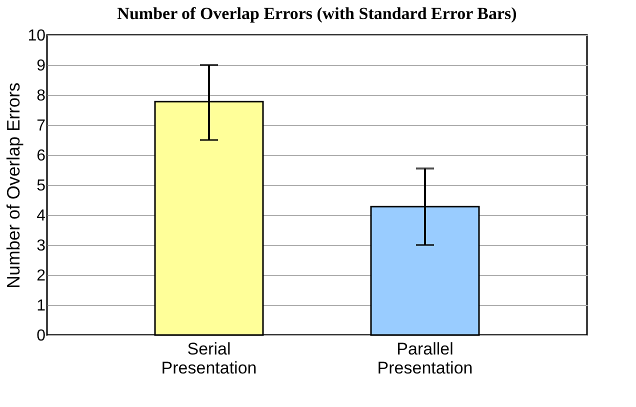 The width and height of the screenshot is (636, 407). What do you see at coordinates (41, 186) in the screenshot?
I see `y-tick-label: 5` at bounding box center [41, 186].